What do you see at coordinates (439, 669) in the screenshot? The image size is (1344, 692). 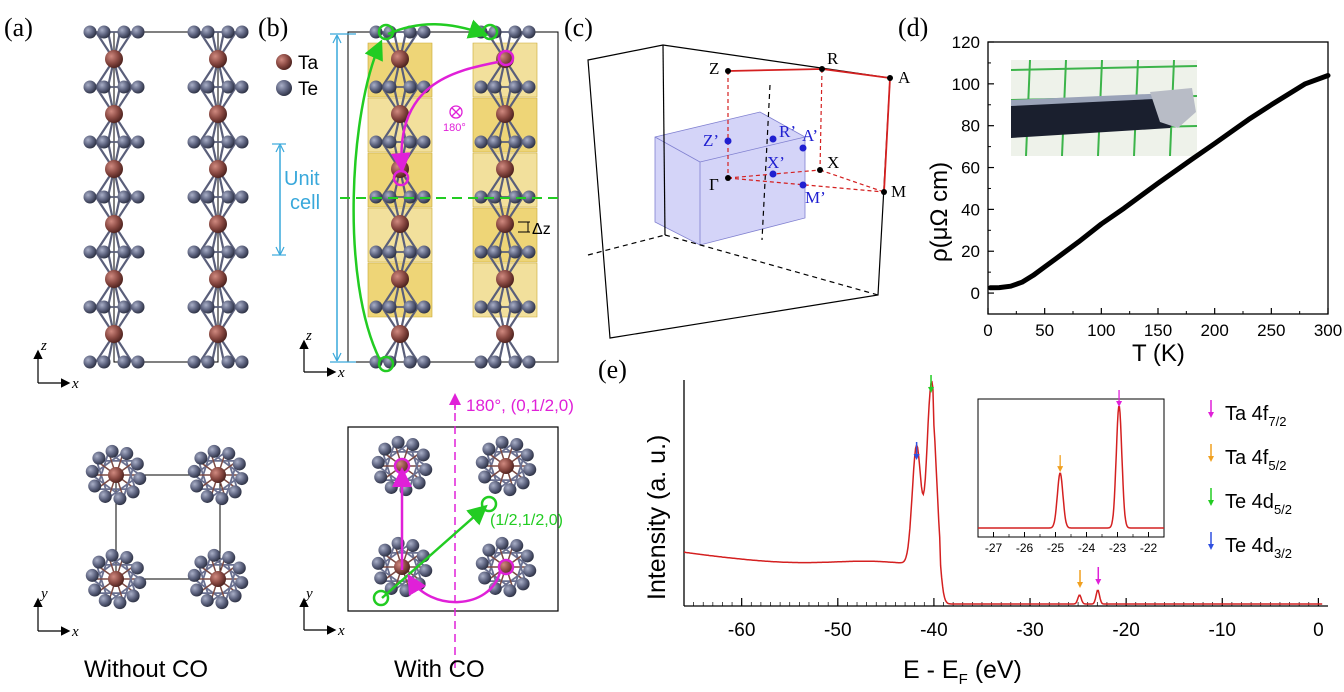 I see `caption-with-co: With CO` at bounding box center [439, 669].